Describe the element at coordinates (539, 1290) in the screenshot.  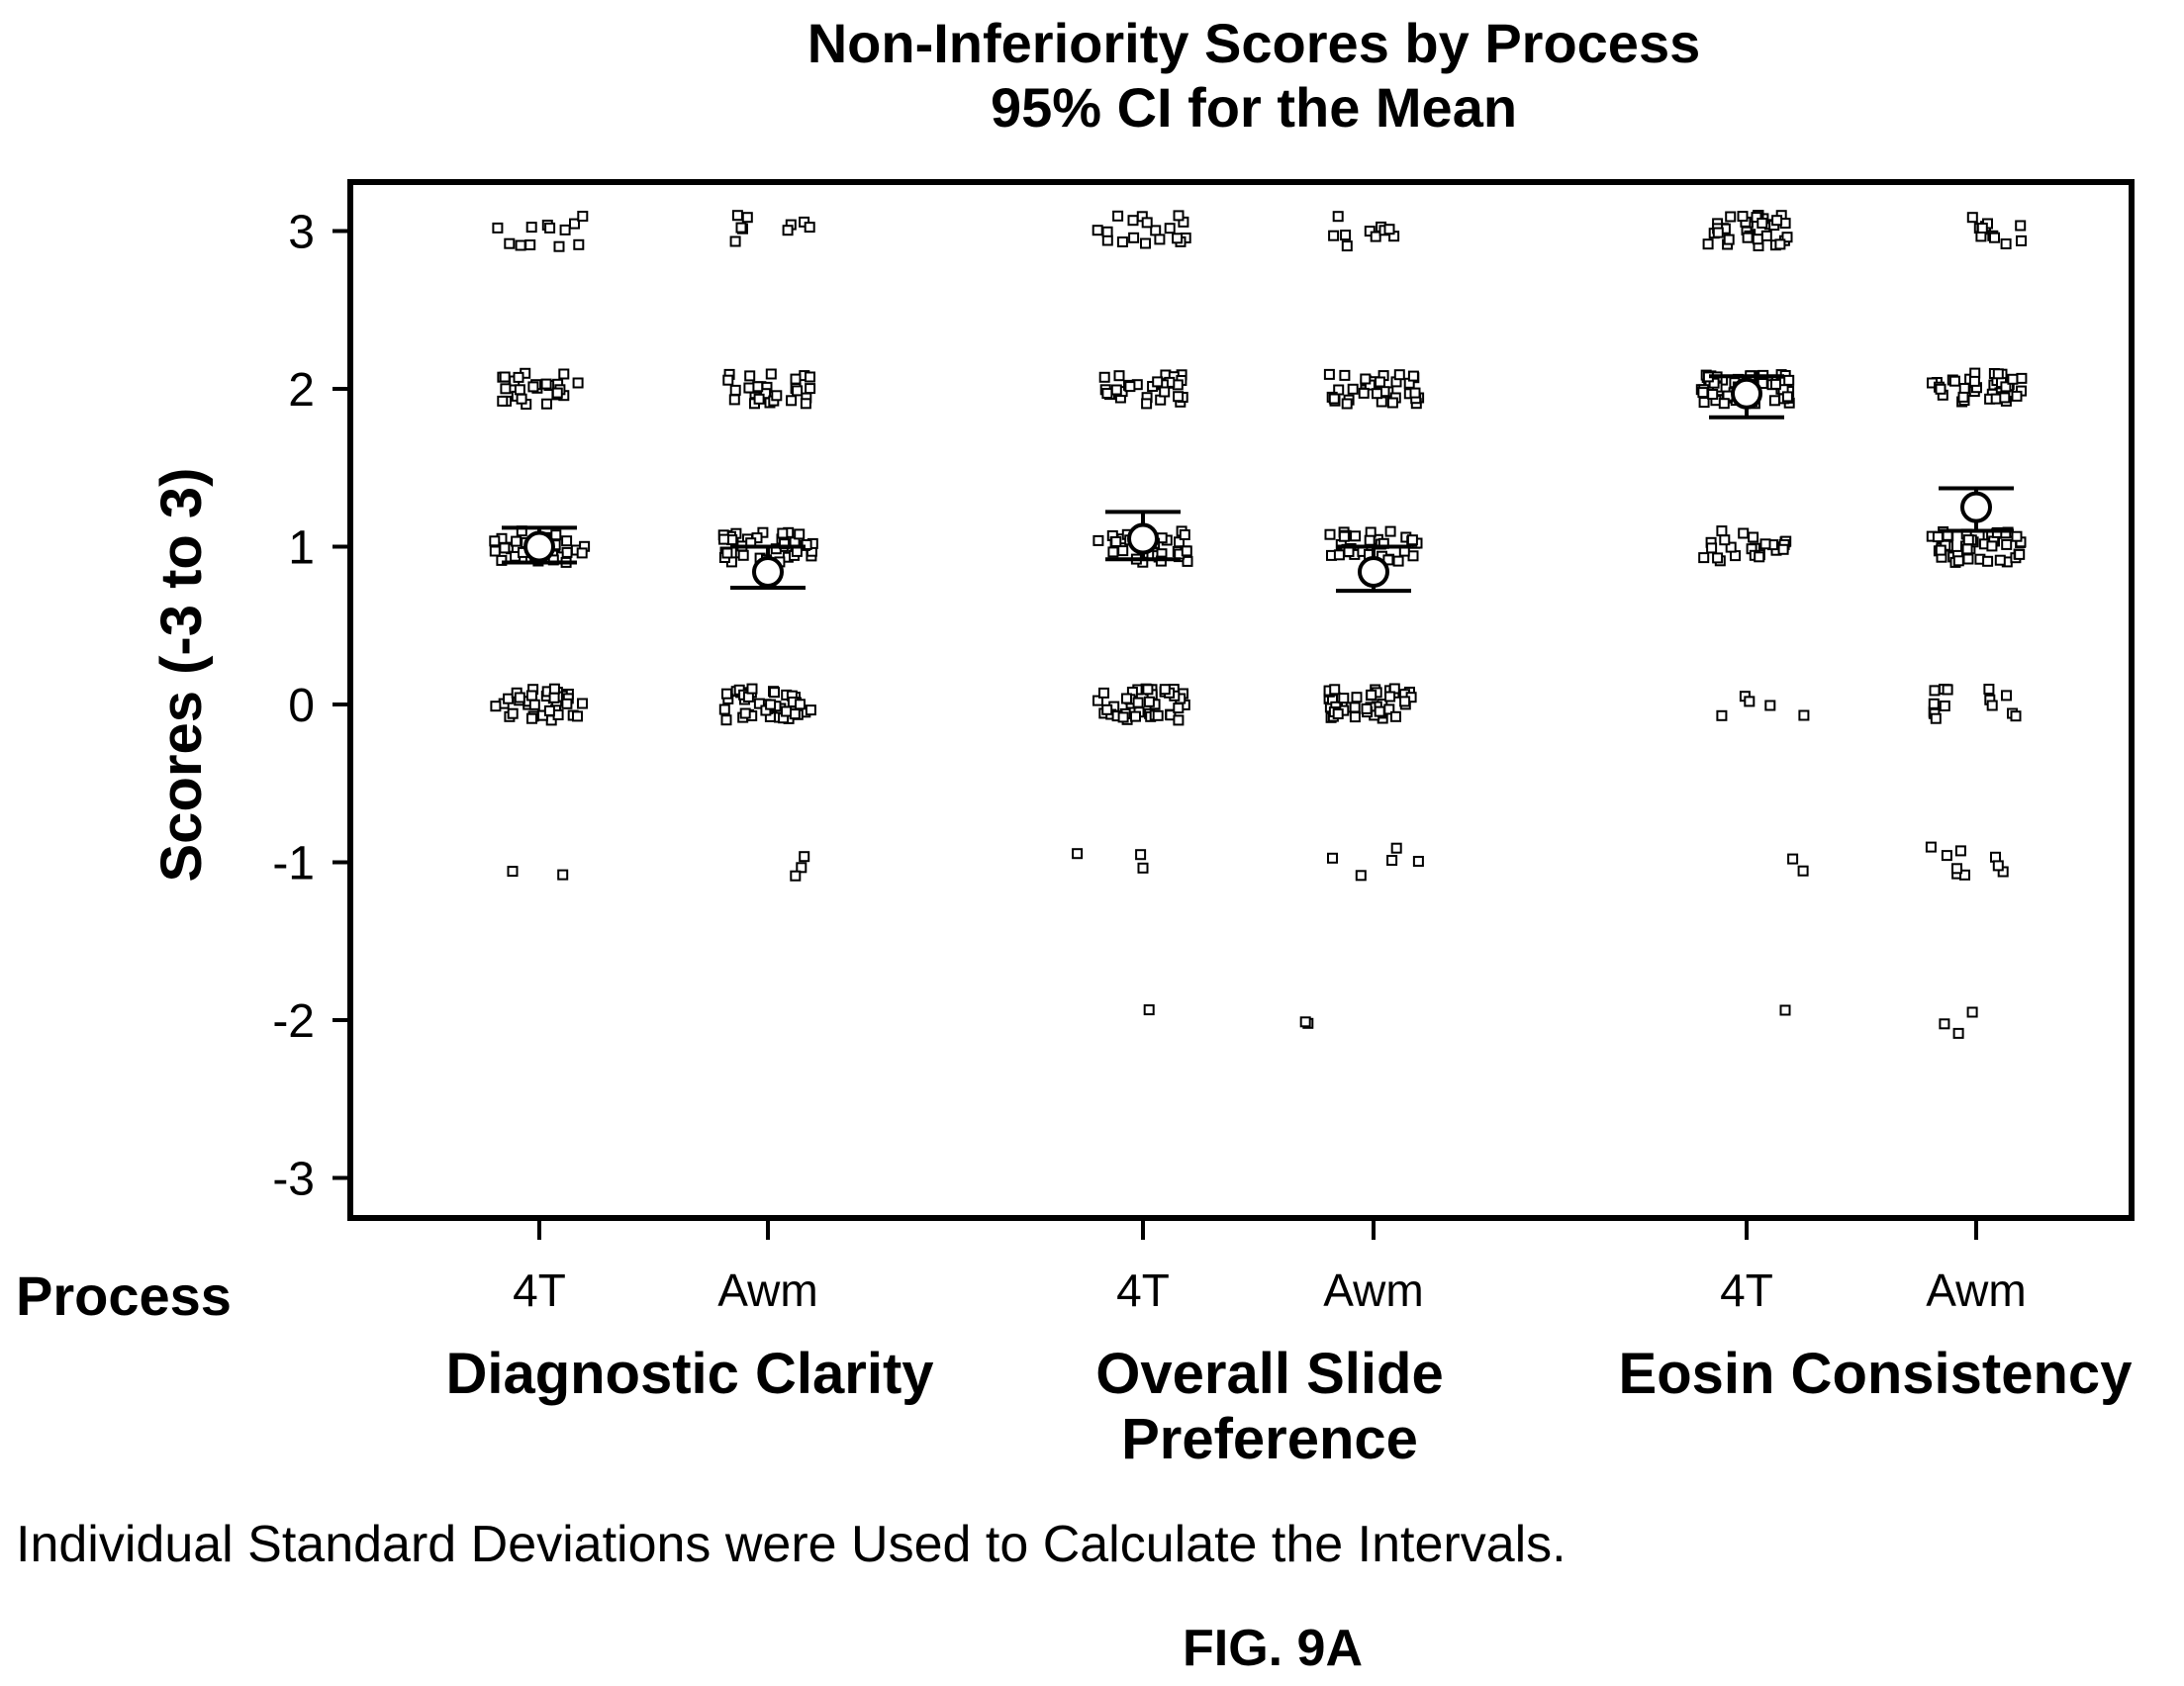
I see `process-label: 4T` at that location.